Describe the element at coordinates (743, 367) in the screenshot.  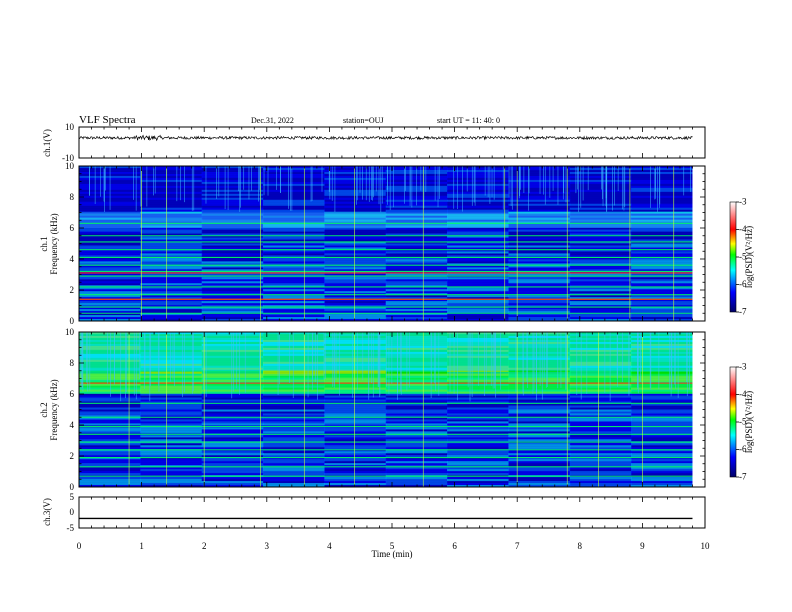
I see `colorbar-tick-label: -3` at that location.